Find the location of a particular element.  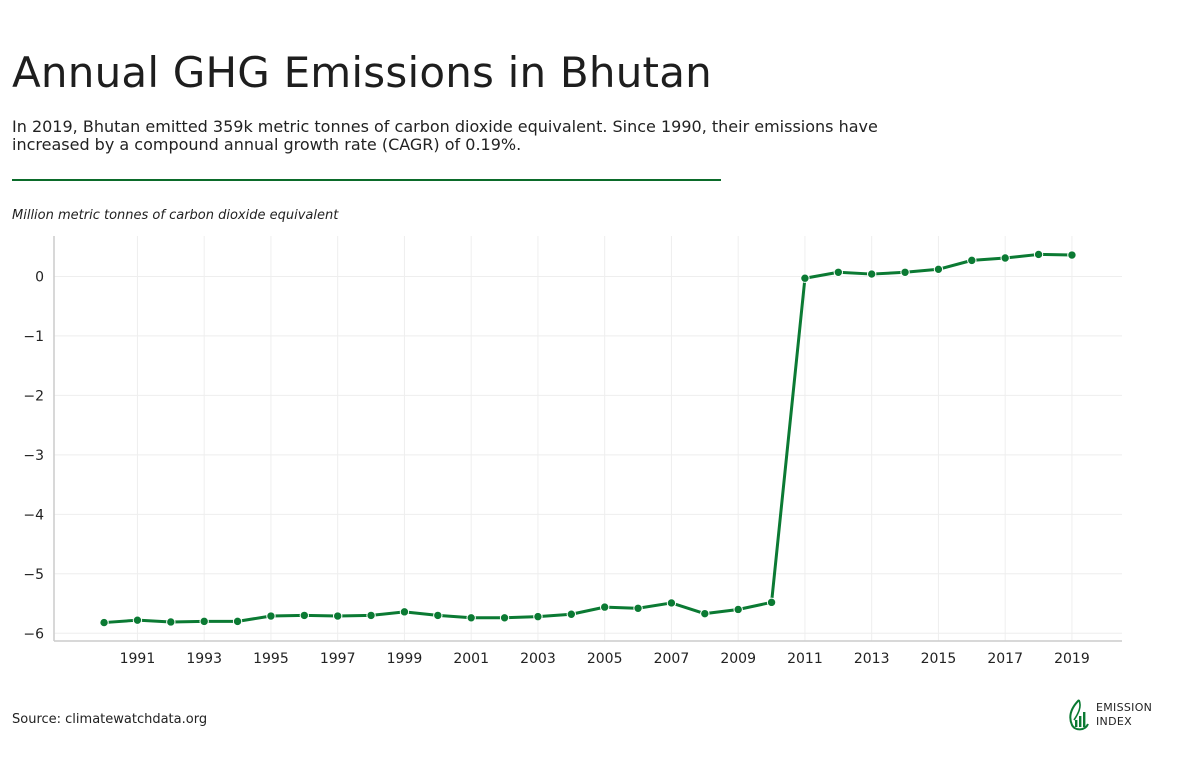

y-tick-label: −4 is located at coordinates (33, 515).